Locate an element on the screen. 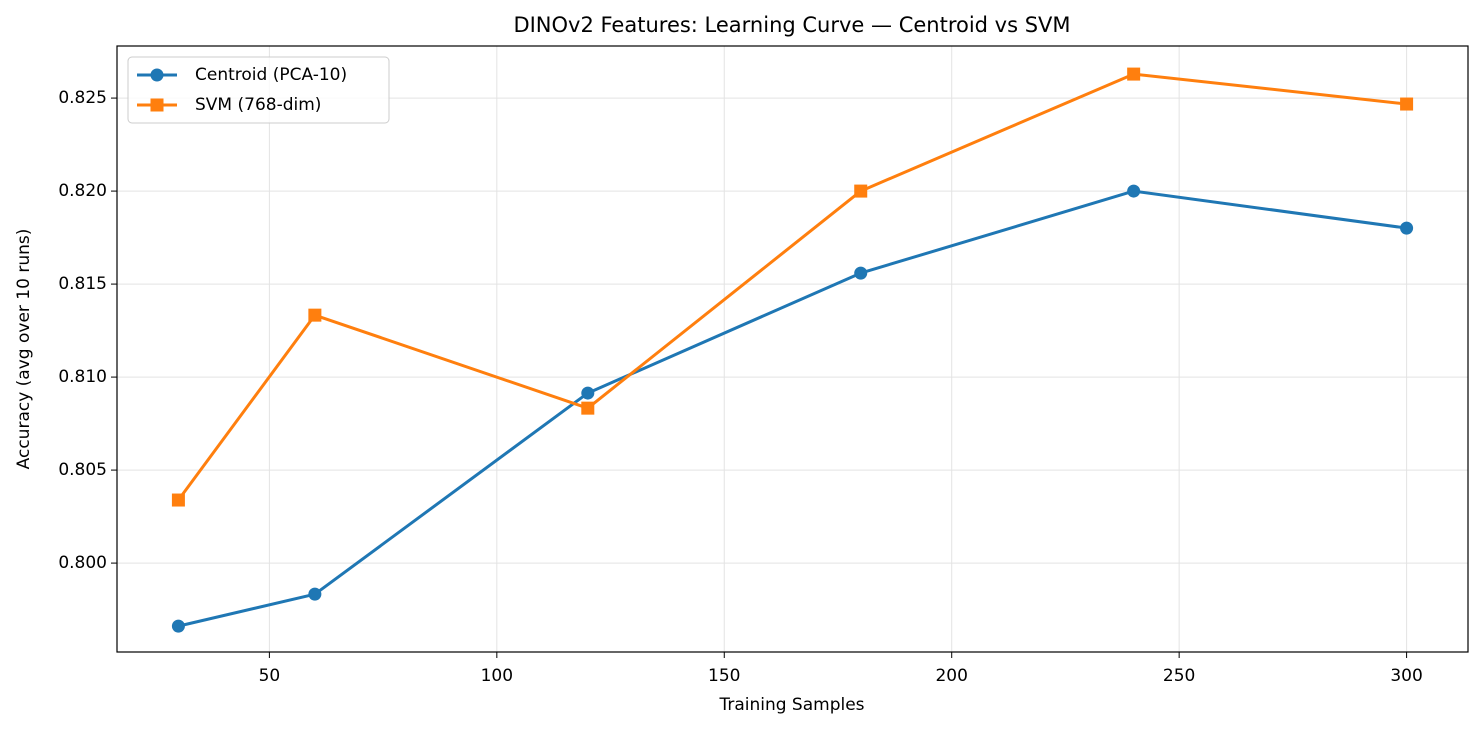 This screenshot has width=1484, height=731. y-tick-label: 0.800 is located at coordinates (82, 563).